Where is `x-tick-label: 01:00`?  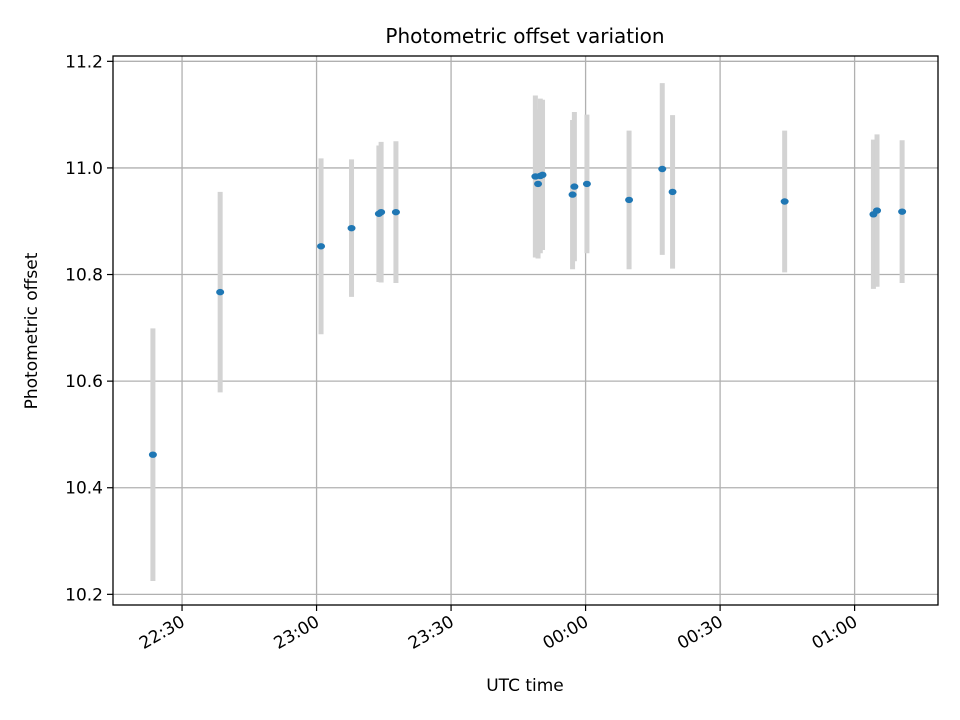
x-tick-label: 01:00 is located at coordinates (835, 633).